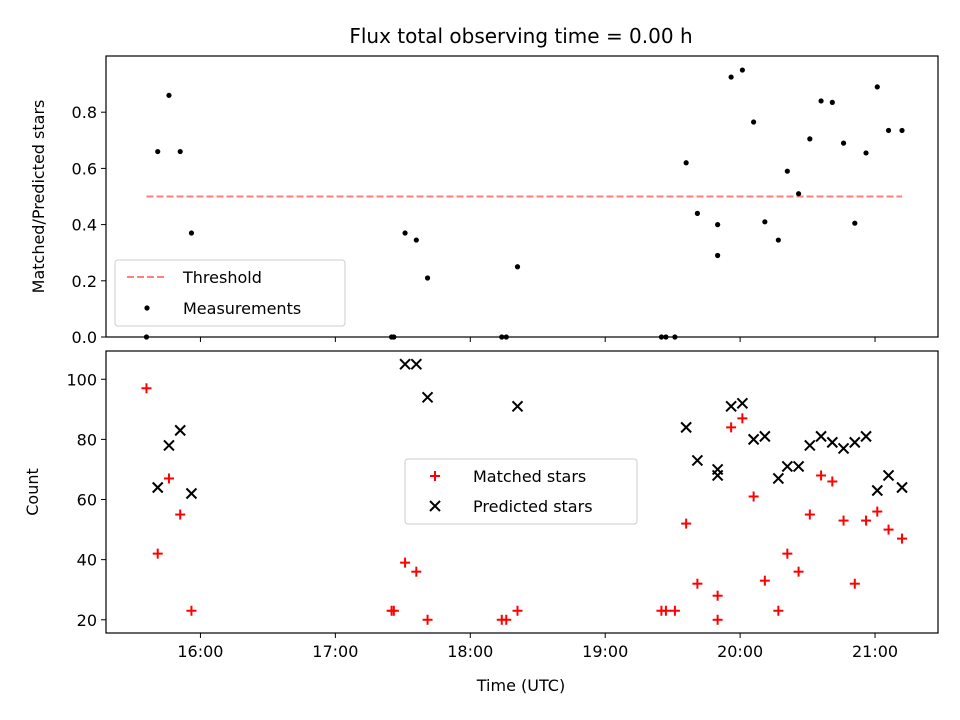 The height and width of the screenshot is (720, 960). I want to click on y-tick-label: 0.0, so click(84, 337).